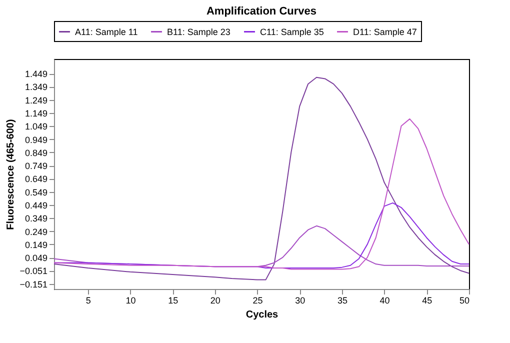 The width and height of the screenshot is (510, 343). What do you see at coordinates (88, 301) in the screenshot?
I see `x-tick-label: 5` at bounding box center [88, 301].